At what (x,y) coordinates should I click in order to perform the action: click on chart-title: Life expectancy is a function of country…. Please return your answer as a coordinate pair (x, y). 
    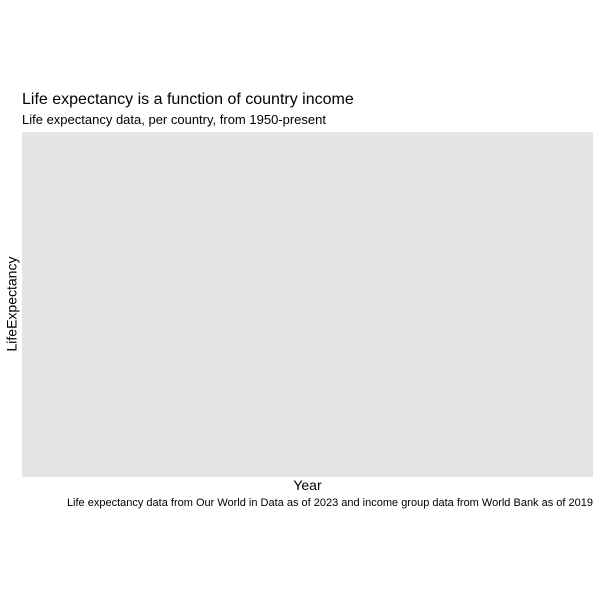
    Looking at the image, I should click on (188, 99).